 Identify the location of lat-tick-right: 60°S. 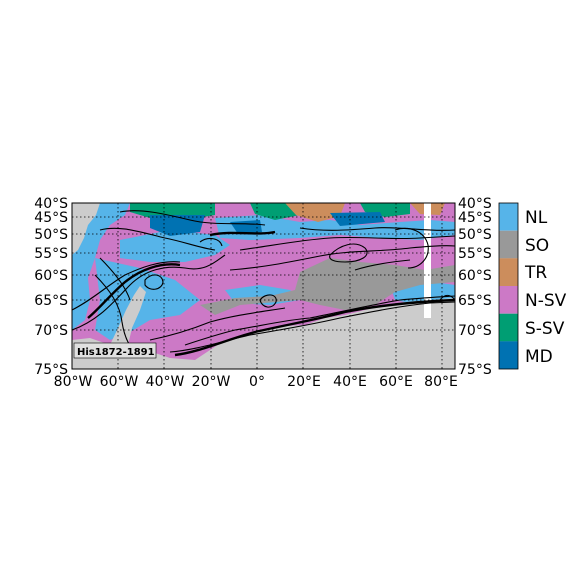
(475, 276).